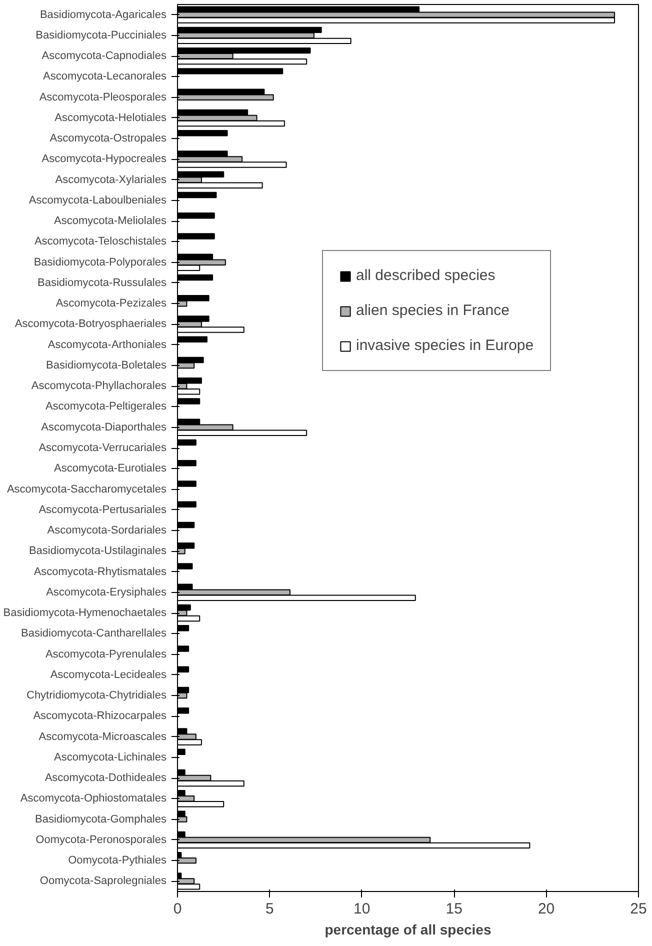 The image size is (652, 946). Describe the element at coordinates (103, 14) in the screenshot. I see `y-tick-label: Basidiomycota-Agaricales` at that location.